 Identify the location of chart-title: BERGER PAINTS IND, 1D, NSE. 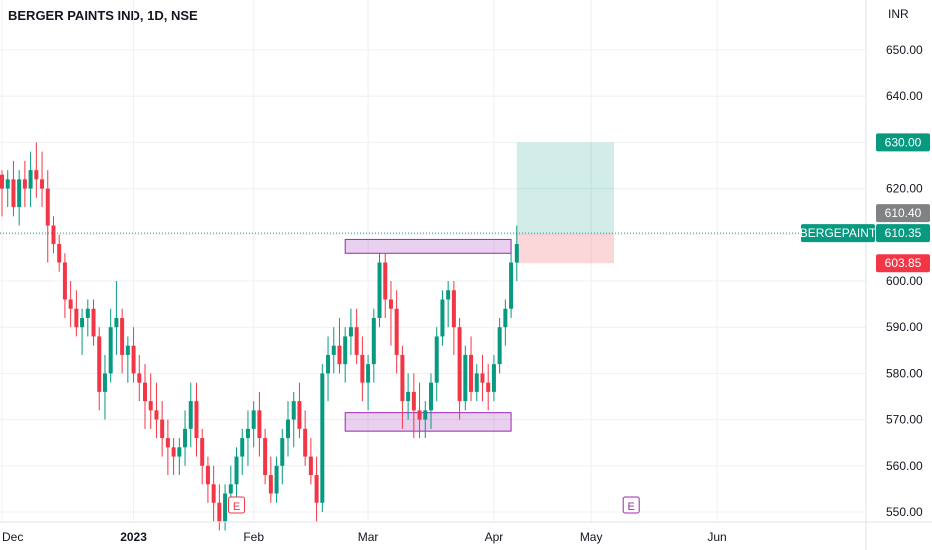
(103, 15).